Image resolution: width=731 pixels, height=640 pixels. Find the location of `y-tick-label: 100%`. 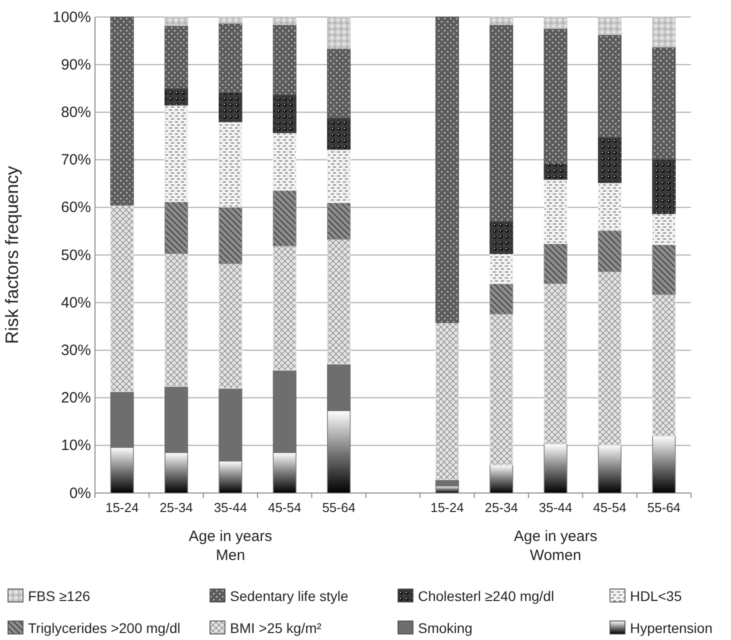

y-tick-label: 100% is located at coordinates (71, 17).